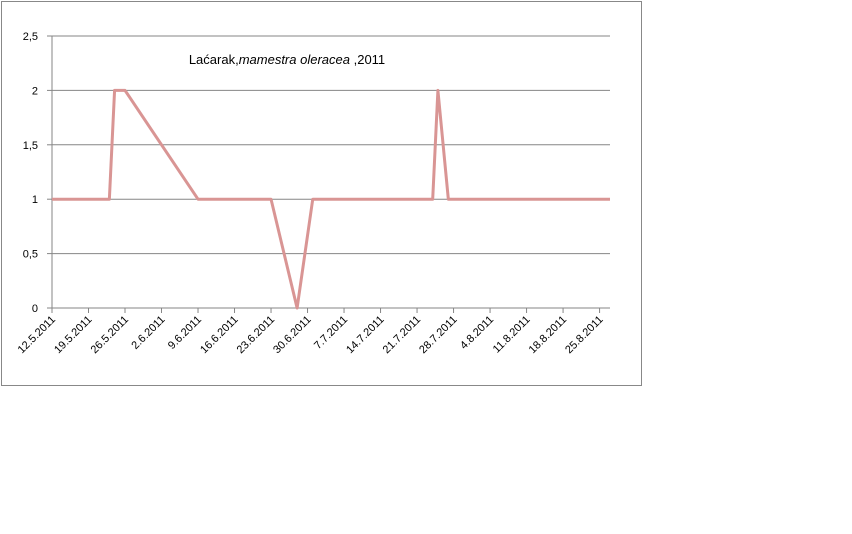 This screenshot has width=852, height=534. I want to click on y-tick-label: 2,5, so click(30, 37).